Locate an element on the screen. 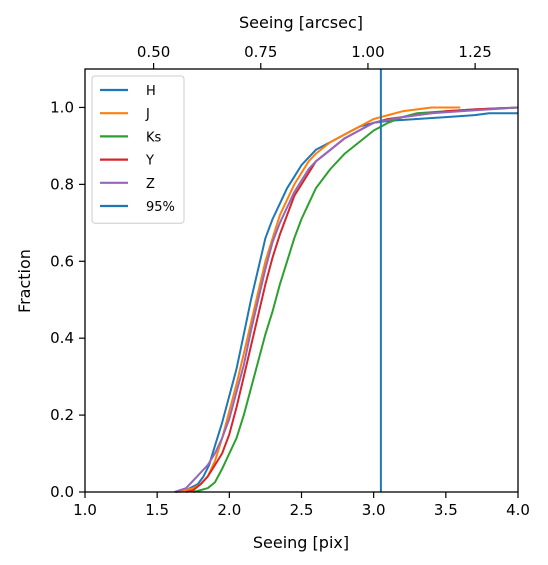 Image resolution: width=548 pixels, height=565 pixels. top-tick-label: 0.75 is located at coordinates (260, 52).